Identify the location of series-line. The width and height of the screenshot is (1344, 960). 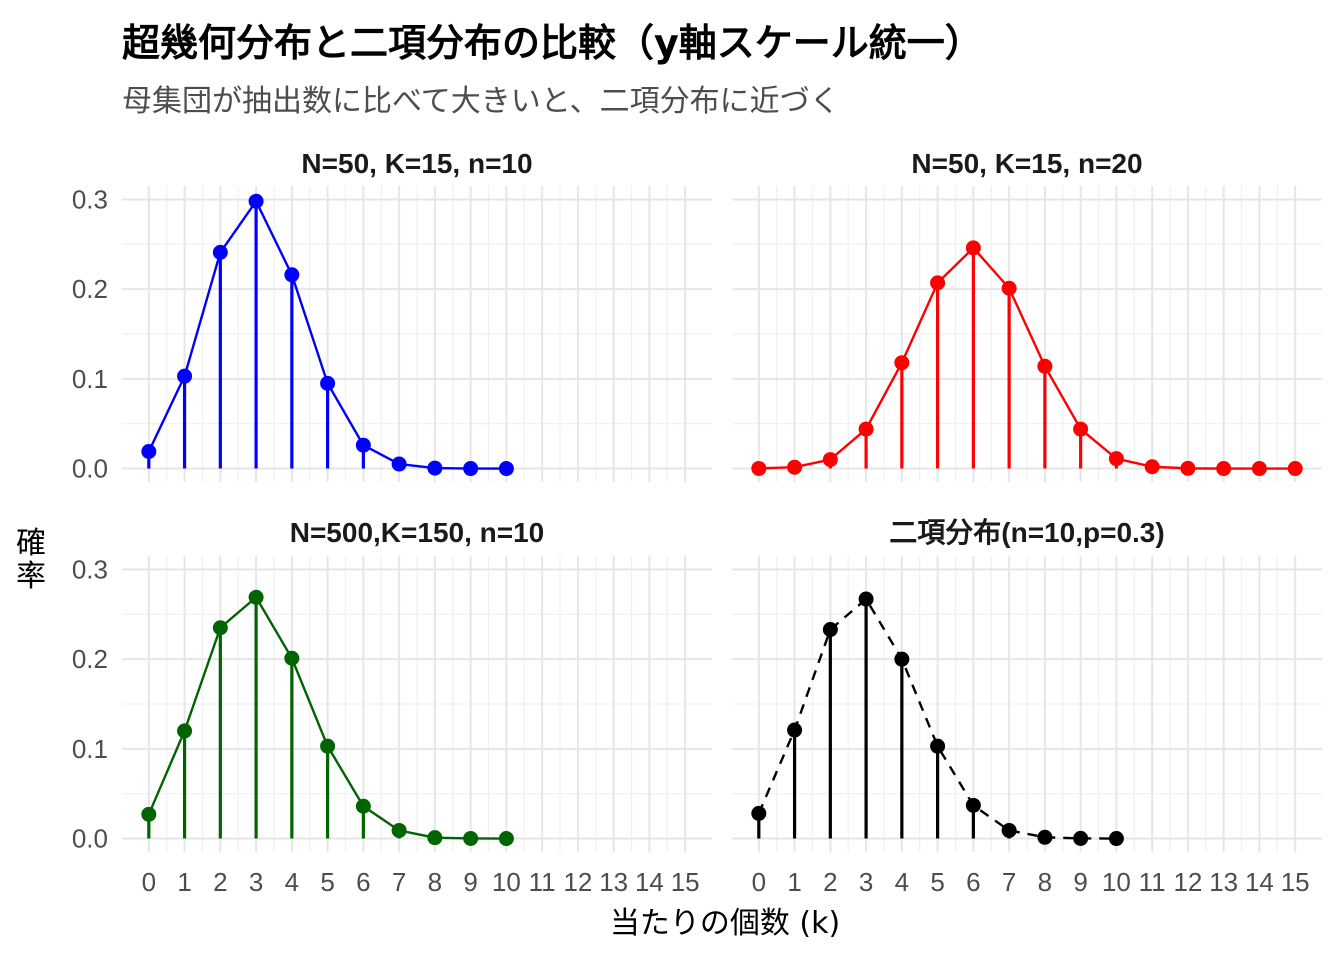
(1027, 358).